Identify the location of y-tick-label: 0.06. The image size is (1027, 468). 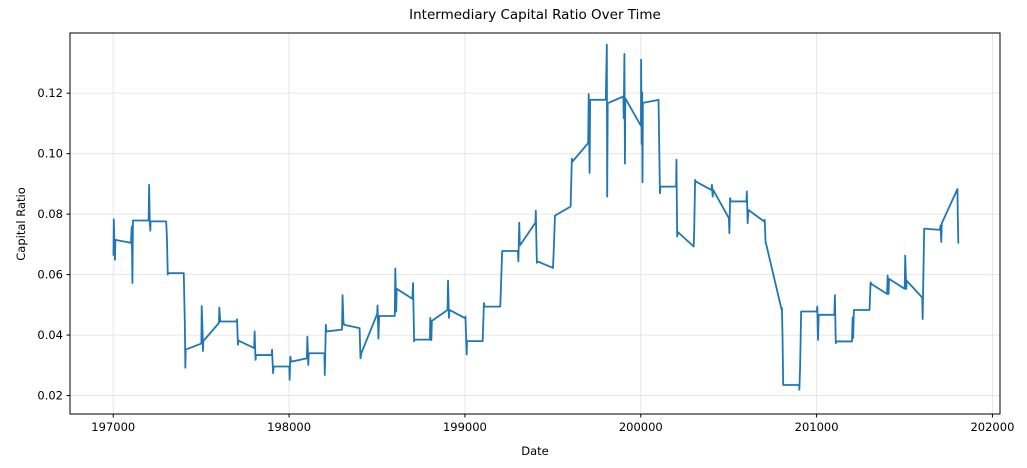
(50, 275).